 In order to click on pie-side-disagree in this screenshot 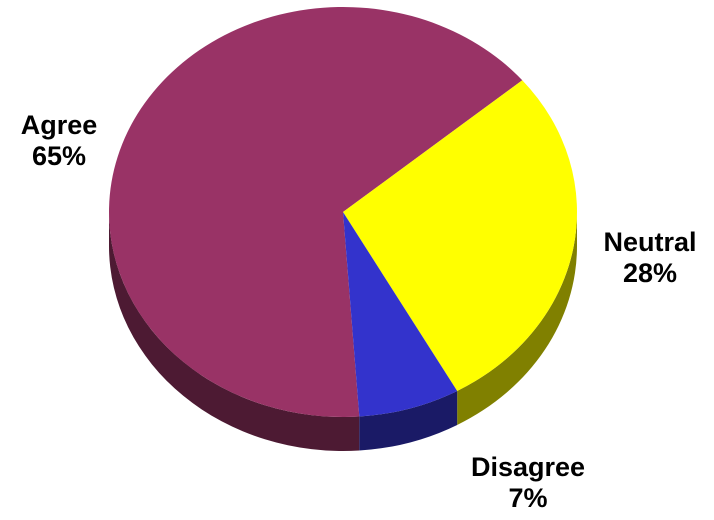, I will do `click(408, 420)`.